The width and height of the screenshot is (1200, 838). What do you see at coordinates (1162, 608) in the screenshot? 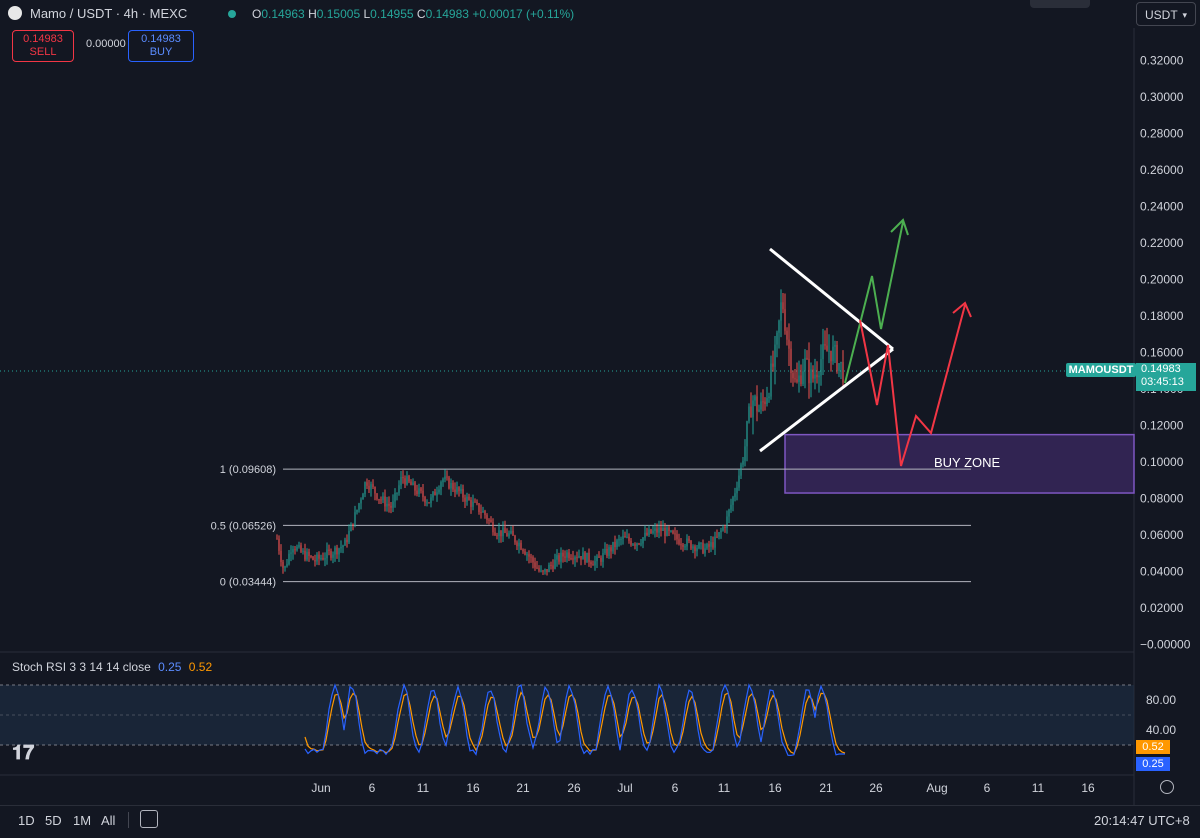
I see `price-tick-label: 0.02000` at bounding box center [1162, 608].